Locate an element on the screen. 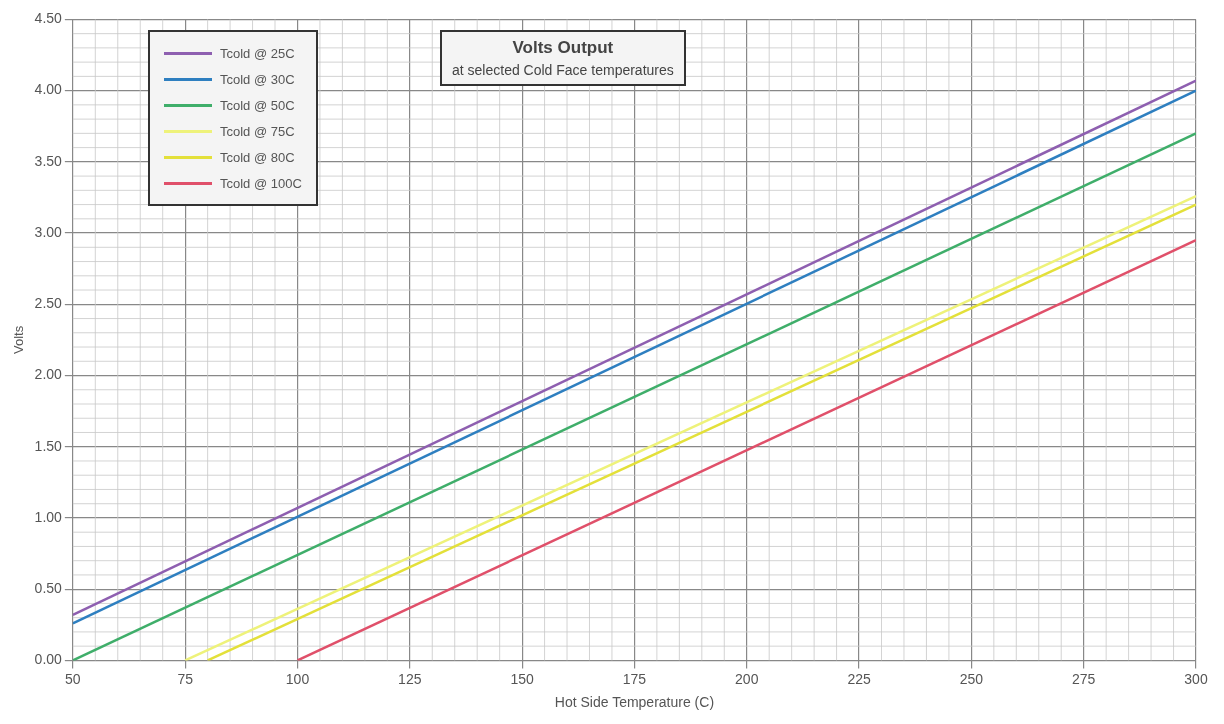  y-tick-label: 3.50 is located at coordinates (48, 160).